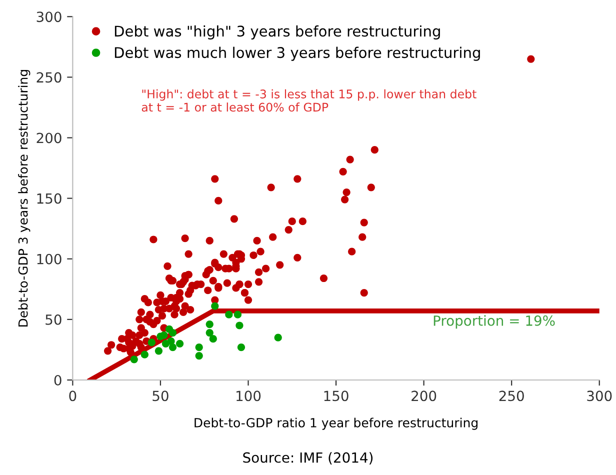  Describe the element at coordinates (24, 198) in the screenshot. I see `y-axis-title: Debt-to-GDP 3 years before restructuring` at that location.